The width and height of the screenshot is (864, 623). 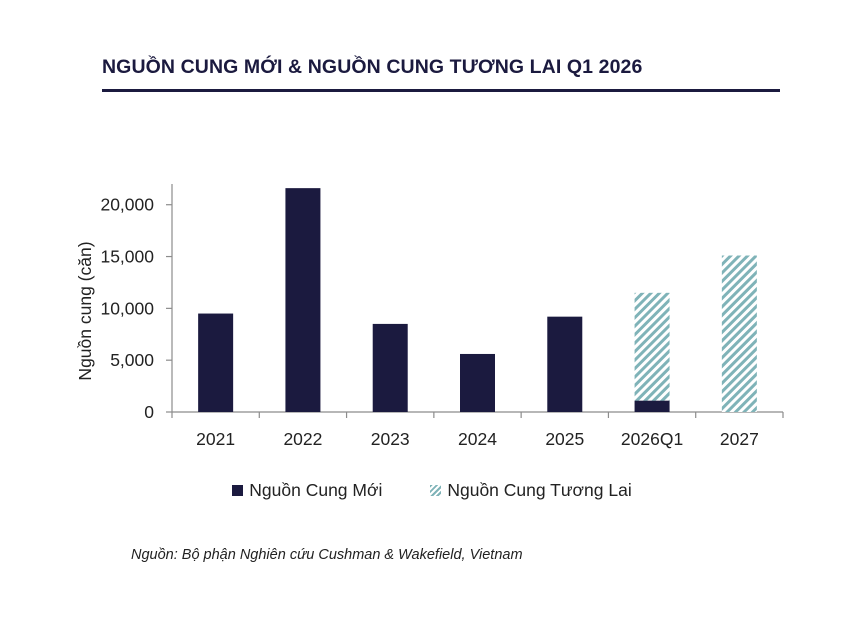 I want to click on y-tick-label: 10,000, so click(x=127, y=308).